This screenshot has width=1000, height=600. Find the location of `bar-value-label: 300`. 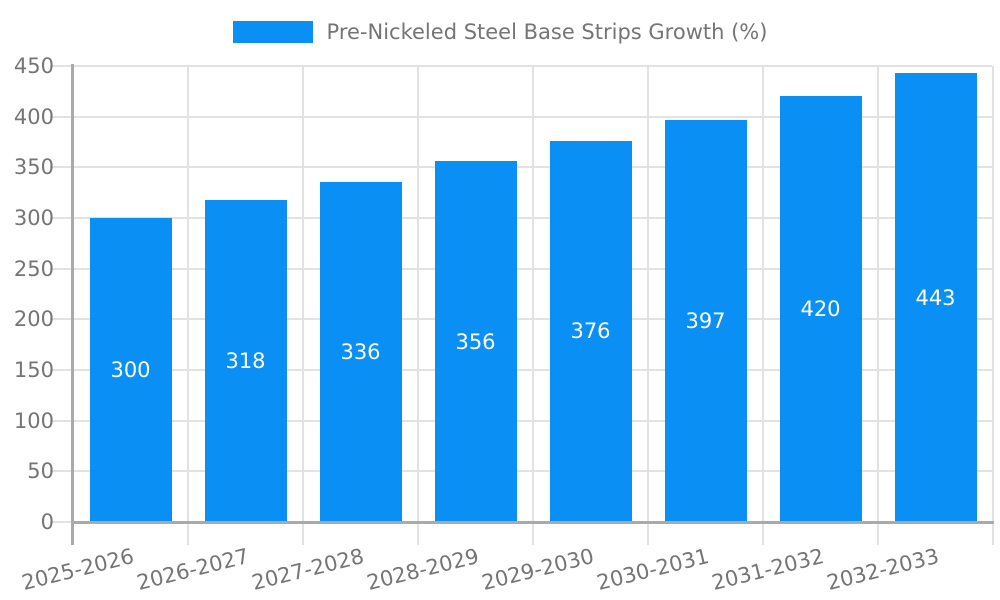

bar-value-label: 300 is located at coordinates (130, 370).